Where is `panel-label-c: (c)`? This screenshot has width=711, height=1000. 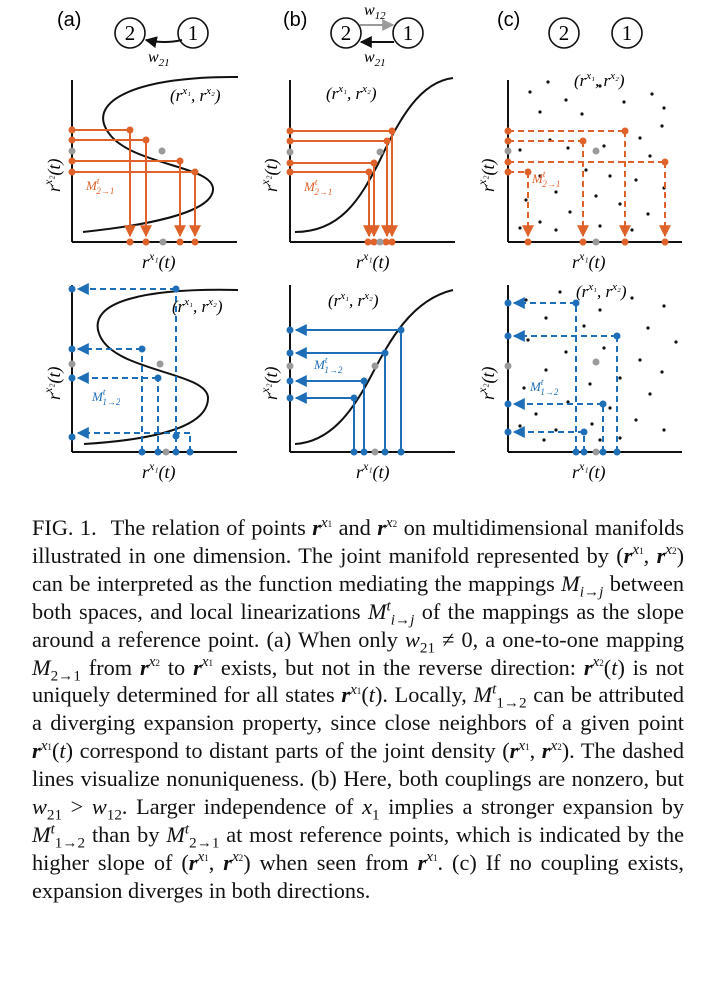
panel-label-c: (c) is located at coordinates (508, 20).